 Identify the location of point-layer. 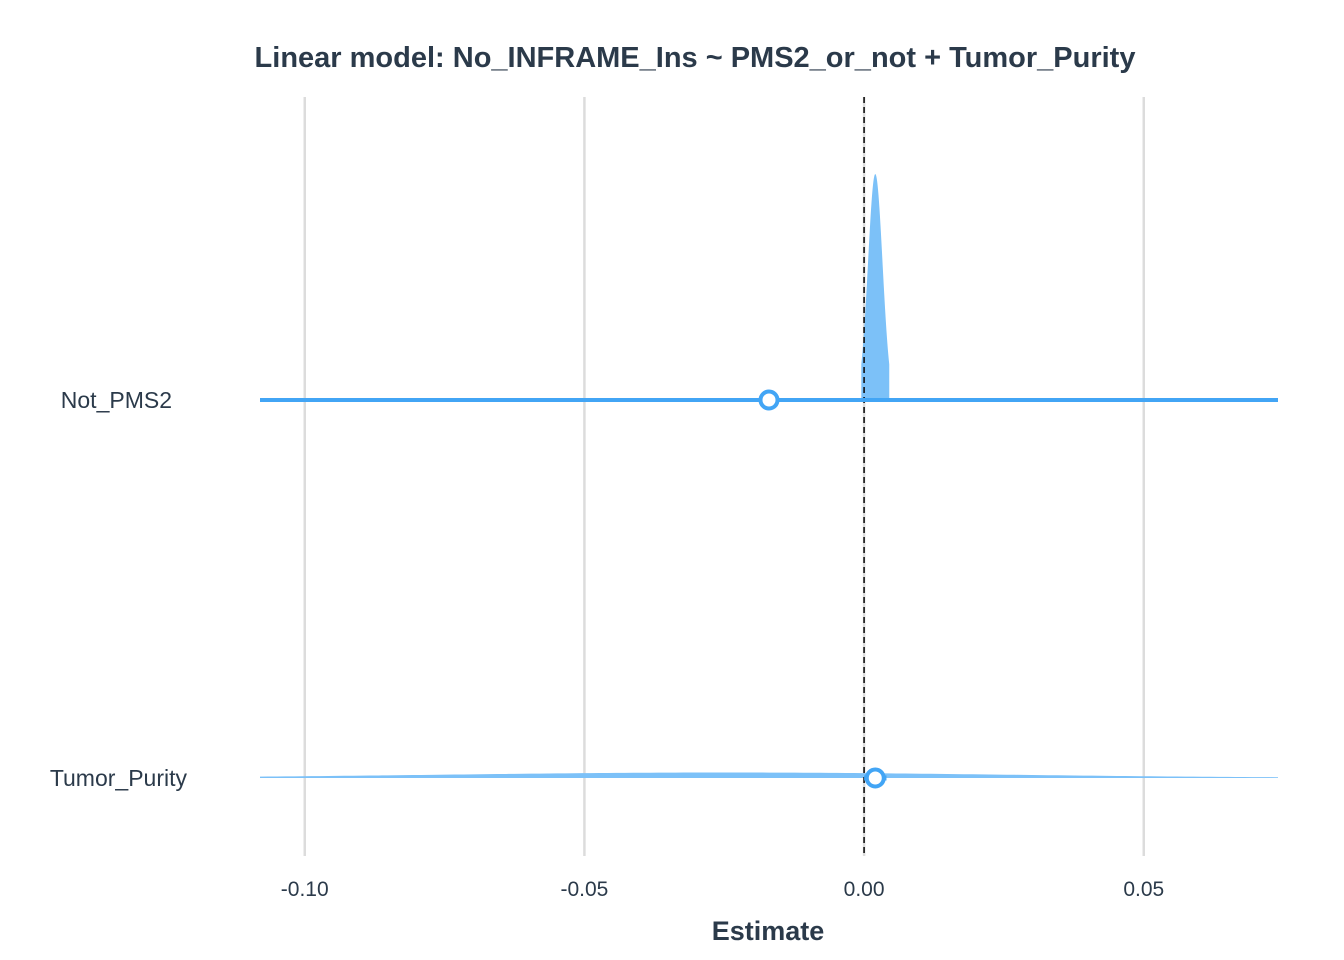
(822, 589).